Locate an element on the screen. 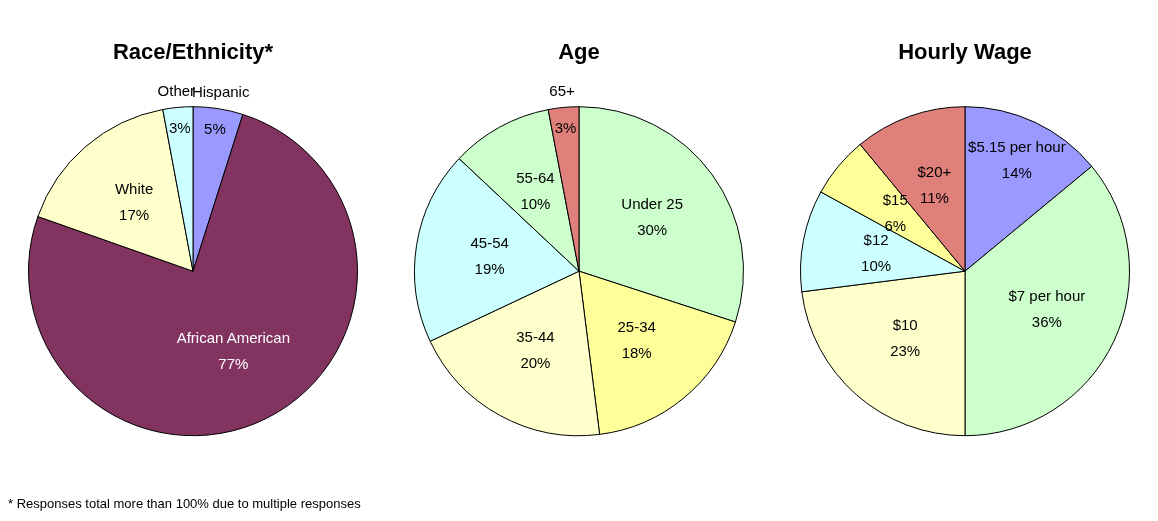  slice-label: Under 25 is located at coordinates (652, 204).